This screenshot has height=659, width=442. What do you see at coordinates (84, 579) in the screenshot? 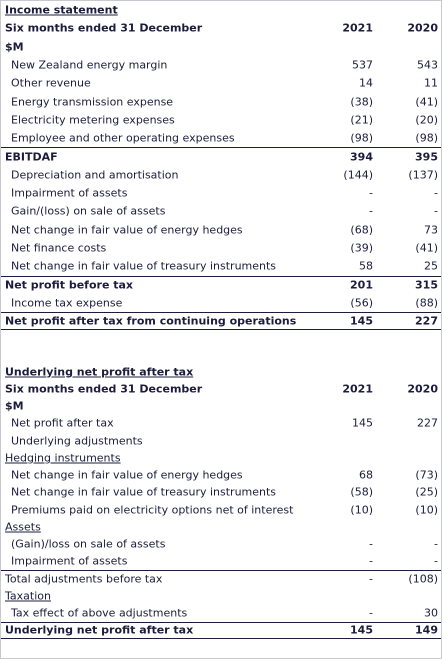
I see `row-label: Total adjustments before tax` at bounding box center [84, 579].